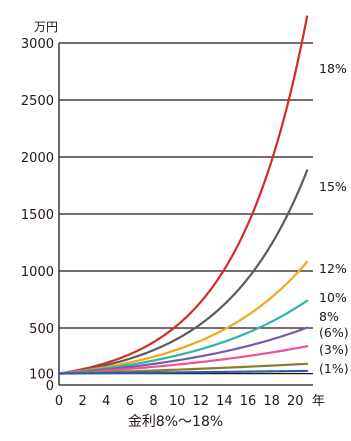 This screenshot has height=441, width=351. I want to click on series-label-0: 18%, so click(333, 68).